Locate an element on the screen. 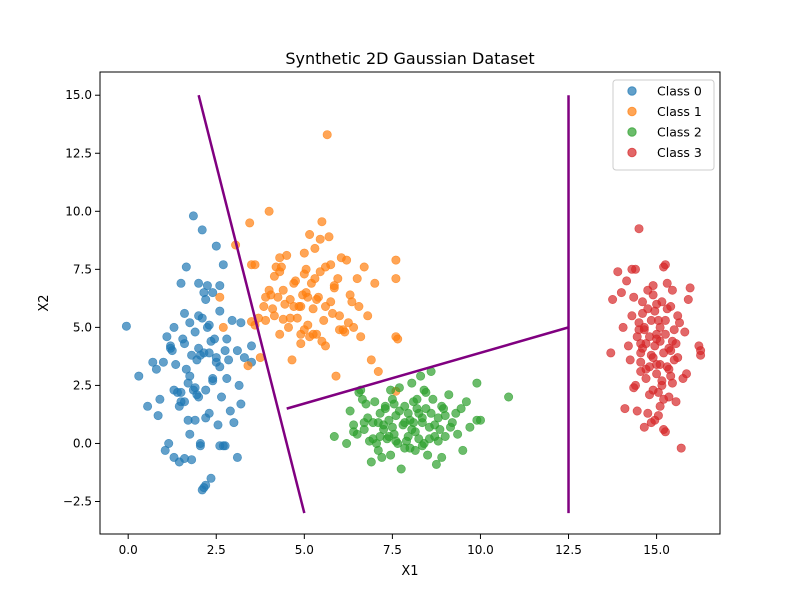  y-tick-label: 15.0 is located at coordinates (78, 95).